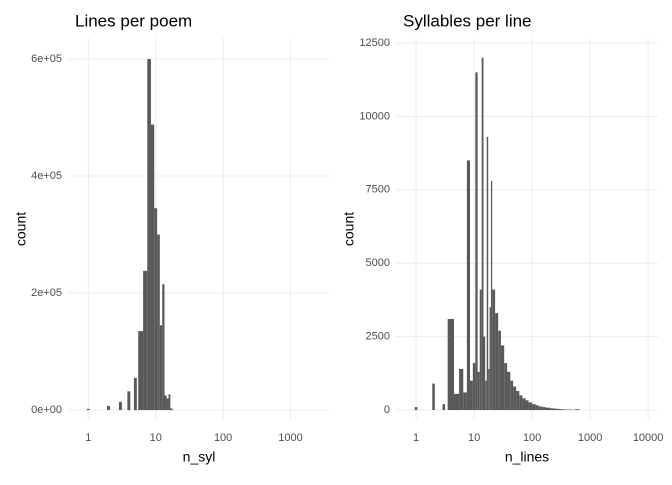  What do you see at coordinates (378, 337) in the screenshot?
I see `y-tick-label: 2500` at bounding box center [378, 337].